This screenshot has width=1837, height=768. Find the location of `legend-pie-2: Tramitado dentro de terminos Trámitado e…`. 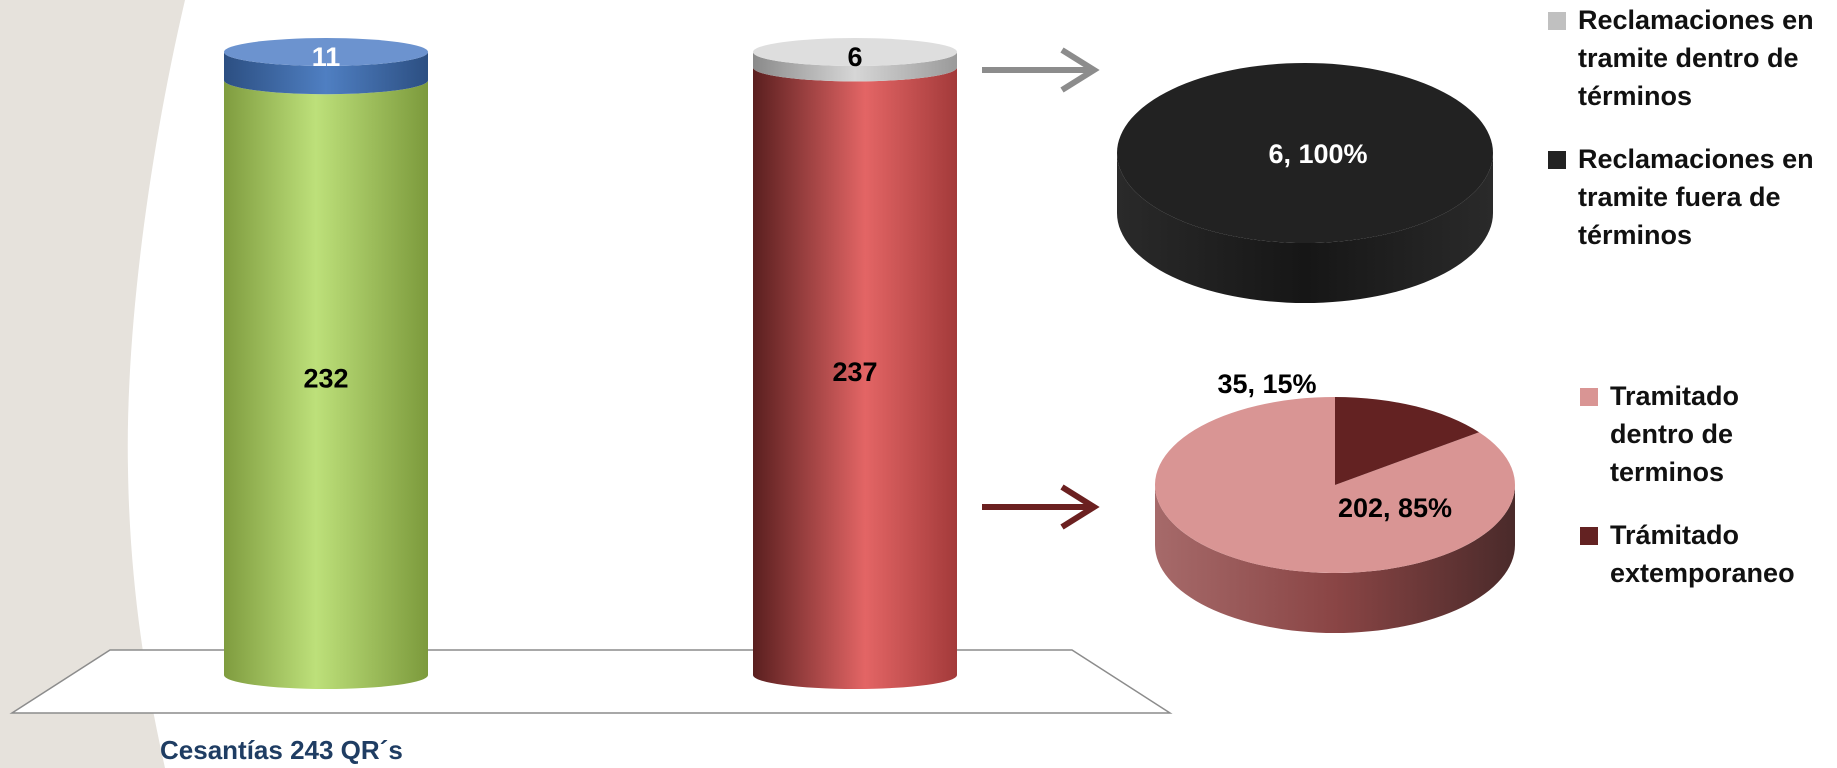

legend-pie-2: Tramitado dentro de terminos Trámitado e… is located at coordinates (1705, 485).